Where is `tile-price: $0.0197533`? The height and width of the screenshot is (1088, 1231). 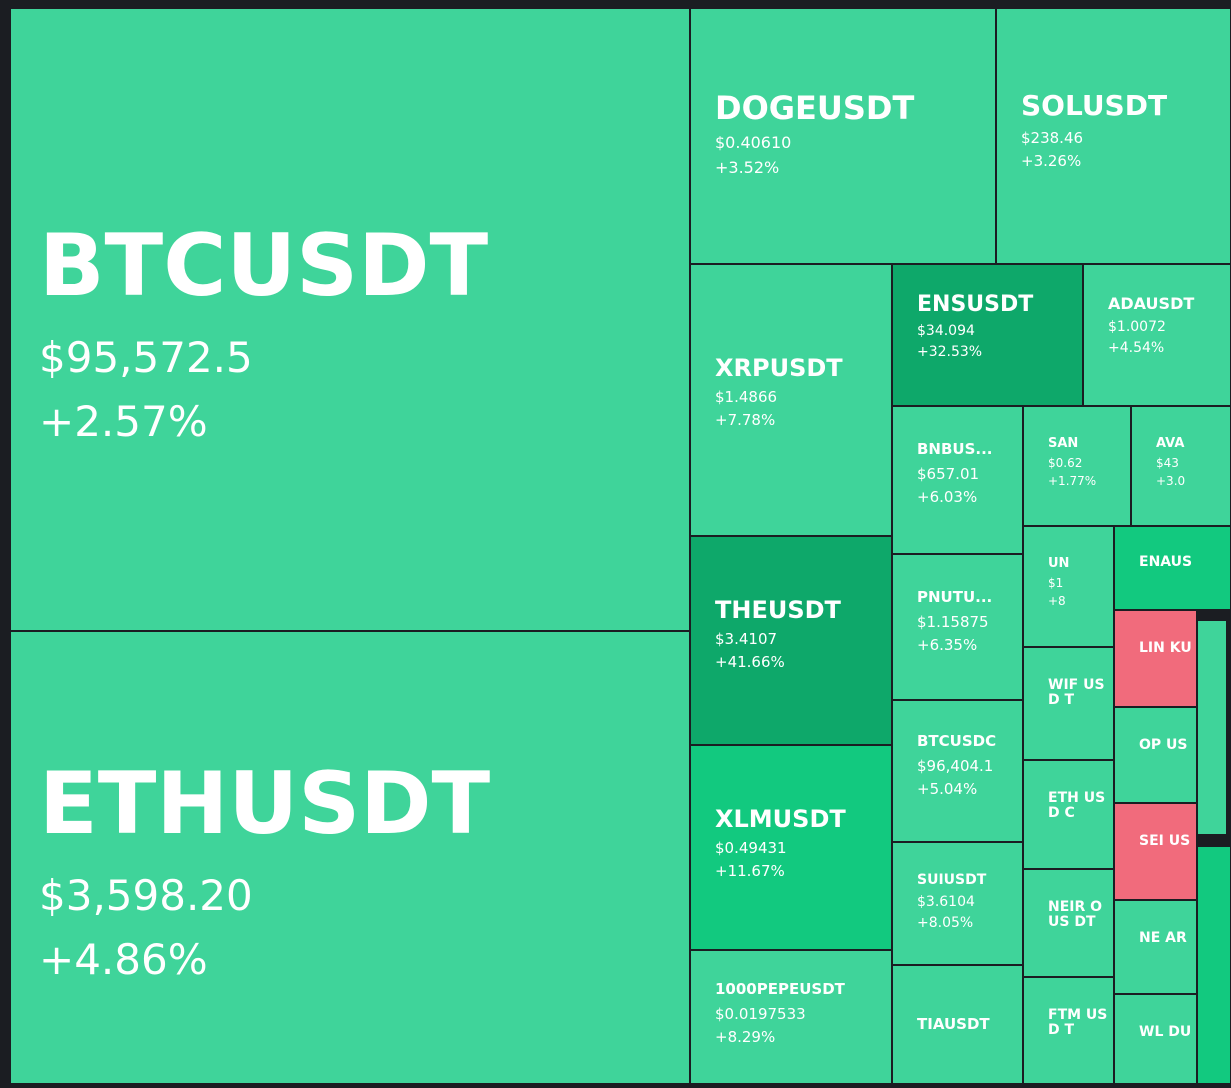
tile-price: $0.0197533 is located at coordinates (760, 1013).